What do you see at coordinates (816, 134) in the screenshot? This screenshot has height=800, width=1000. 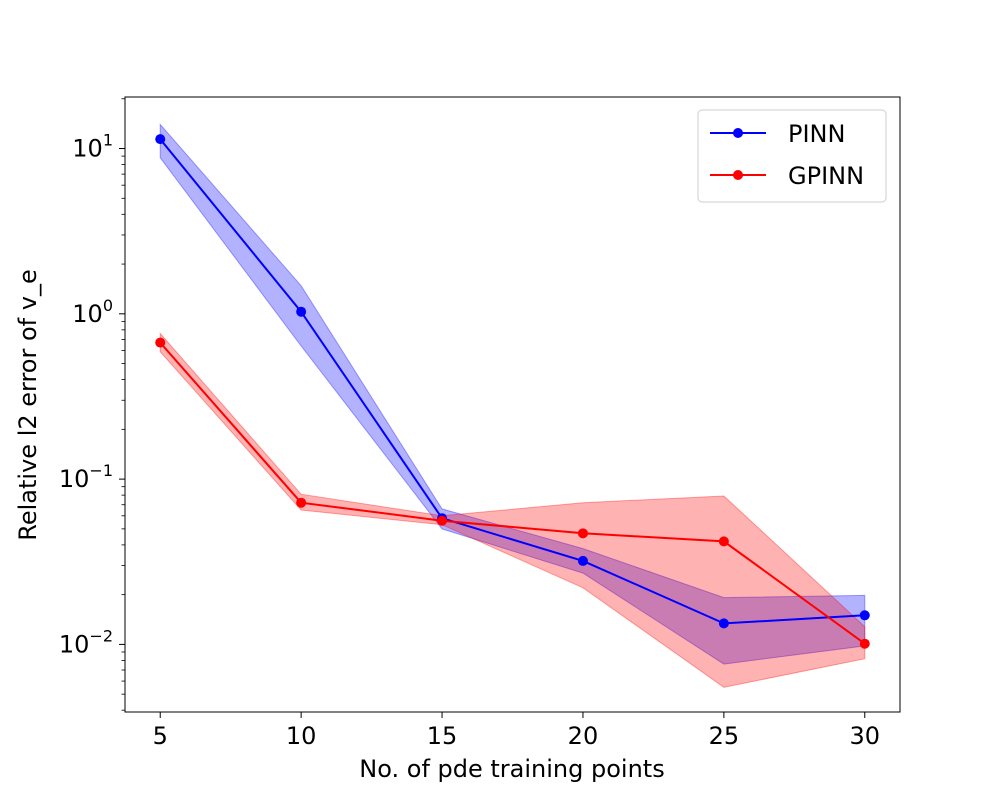 I see `legend-label-pinn: PINN` at bounding box center [816, 134].